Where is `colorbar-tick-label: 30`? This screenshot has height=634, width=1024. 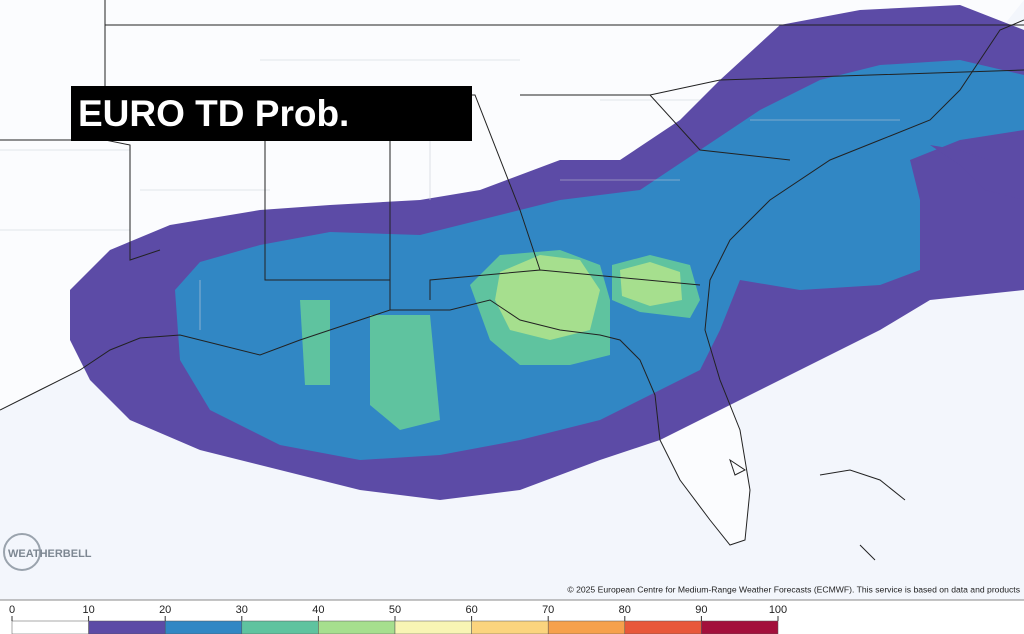
colorbar-tick-label: 30 is located at coordinates (242, 610).